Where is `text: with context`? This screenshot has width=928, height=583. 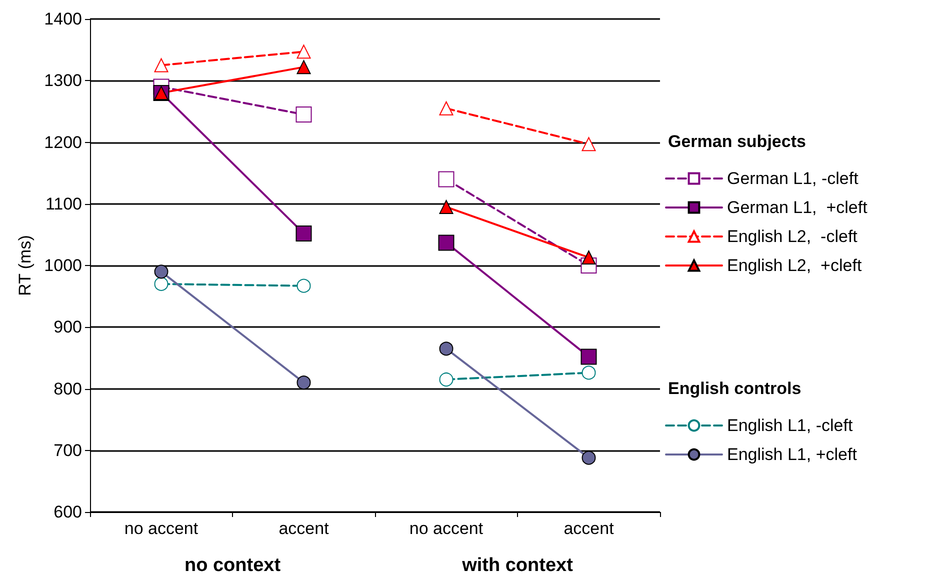
text: with context is located at coordinates (517, 565).